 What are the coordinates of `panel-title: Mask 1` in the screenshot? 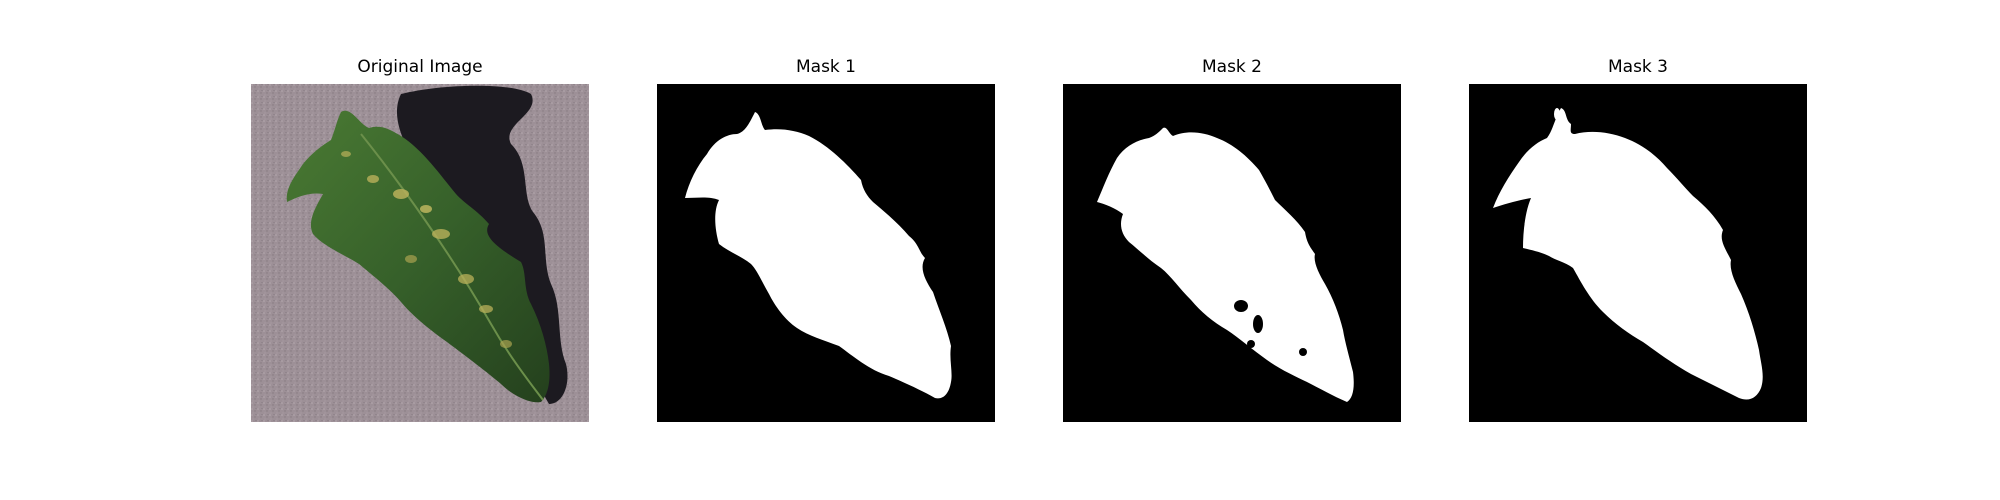 It's located at (826, 67).